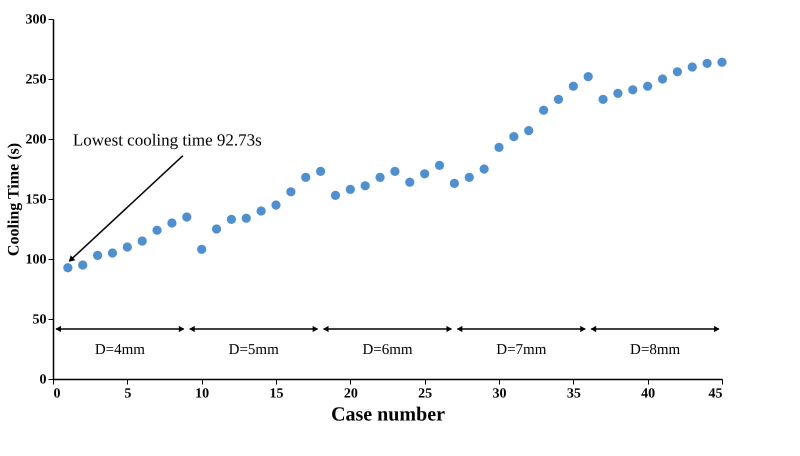 This screenshot has height=456, width=800. What do you see at coordinates (36, 80) in the screenshot?
I see `y-tick-label: 250` at bounding box center [36, 80].